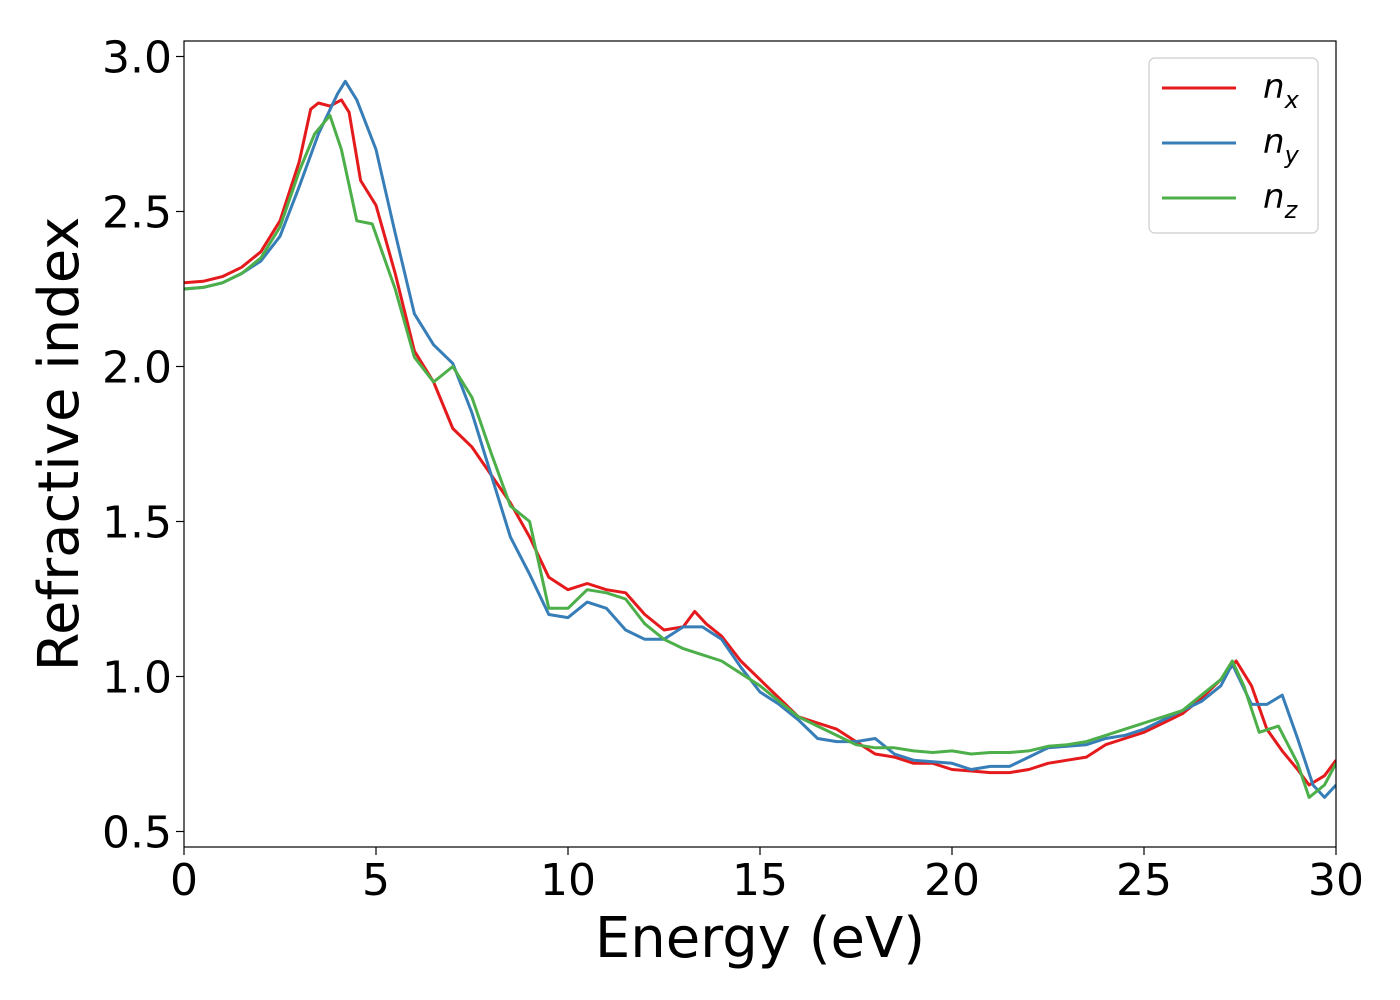 The image size is (1400, 1000). Describe the element at coordinates (1144, 880) in the screenshot. I see `x-tick-label: 25` at that location.